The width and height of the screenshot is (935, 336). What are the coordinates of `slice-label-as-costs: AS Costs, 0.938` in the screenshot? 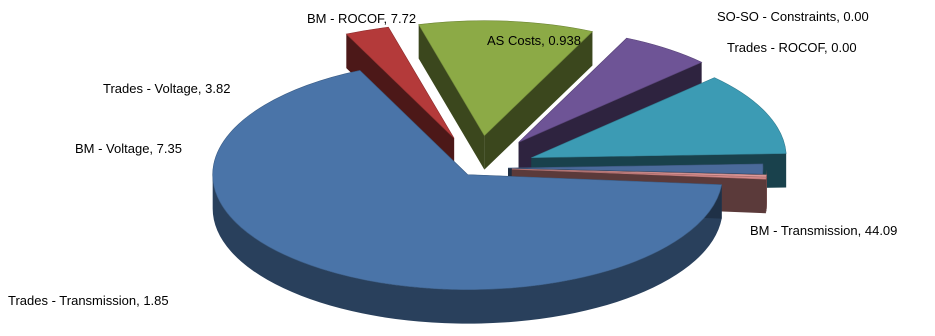 It's located at (534, 40).